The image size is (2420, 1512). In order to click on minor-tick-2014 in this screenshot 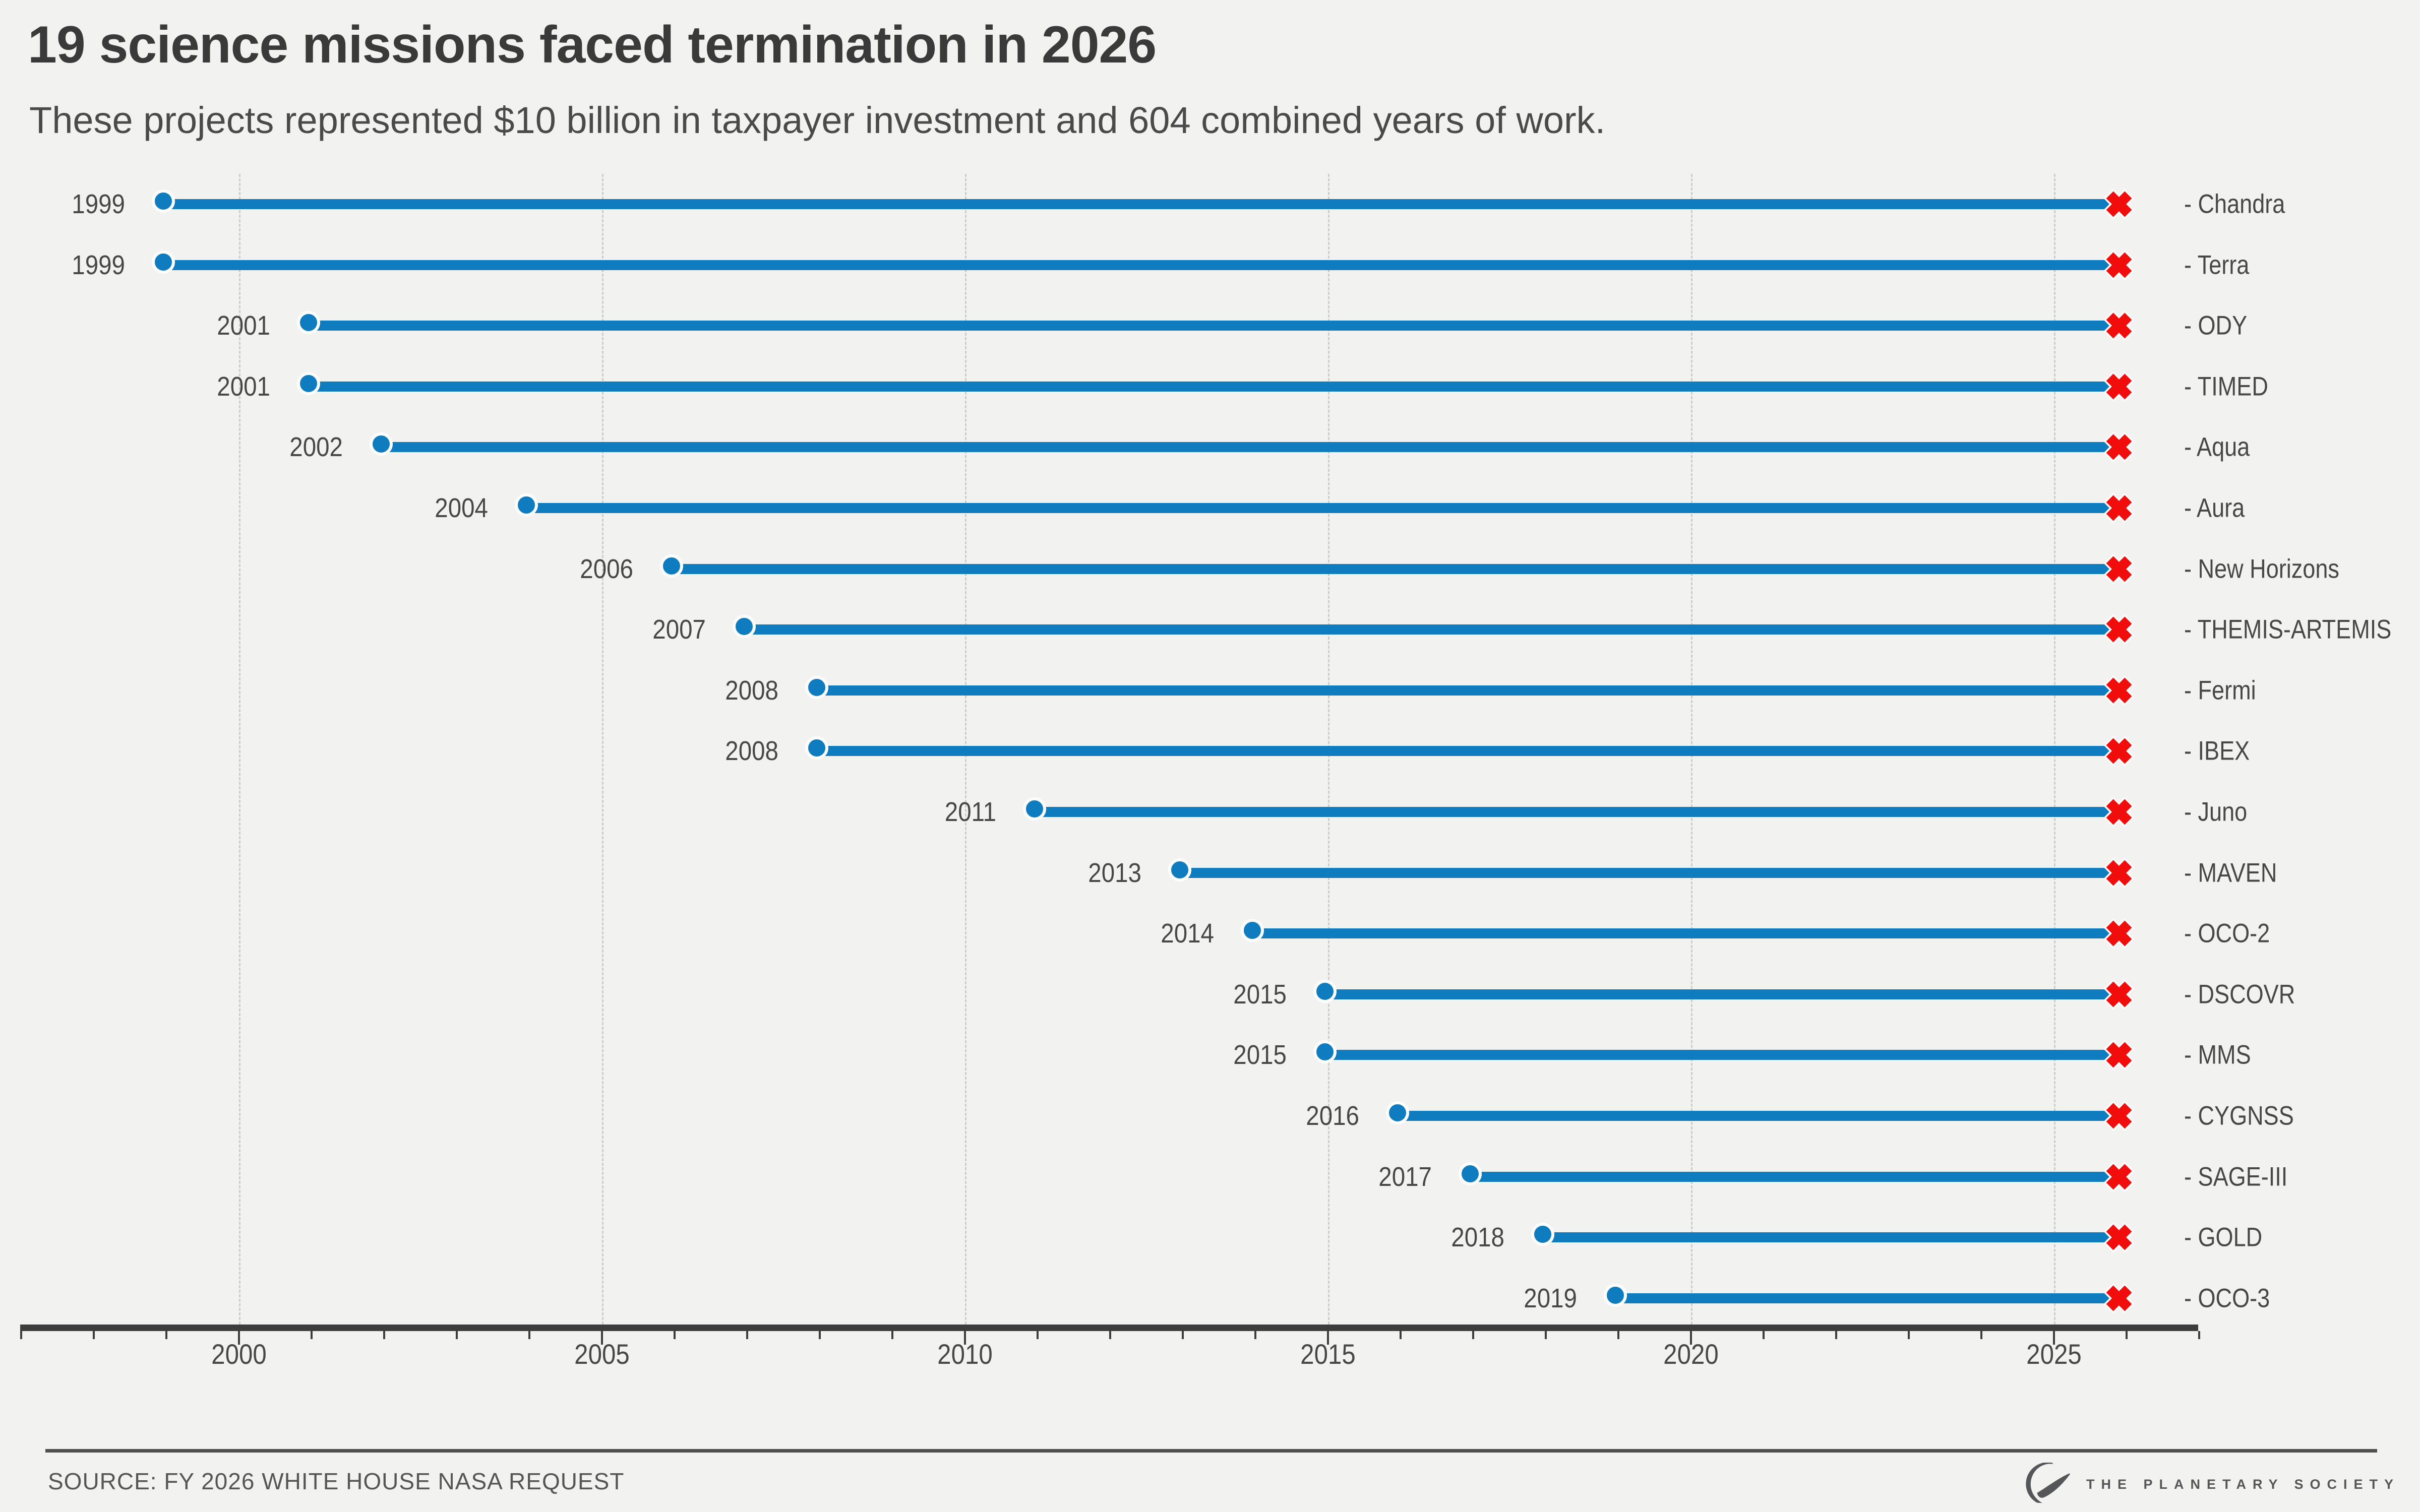, I will do `click(1255, 1335)`.